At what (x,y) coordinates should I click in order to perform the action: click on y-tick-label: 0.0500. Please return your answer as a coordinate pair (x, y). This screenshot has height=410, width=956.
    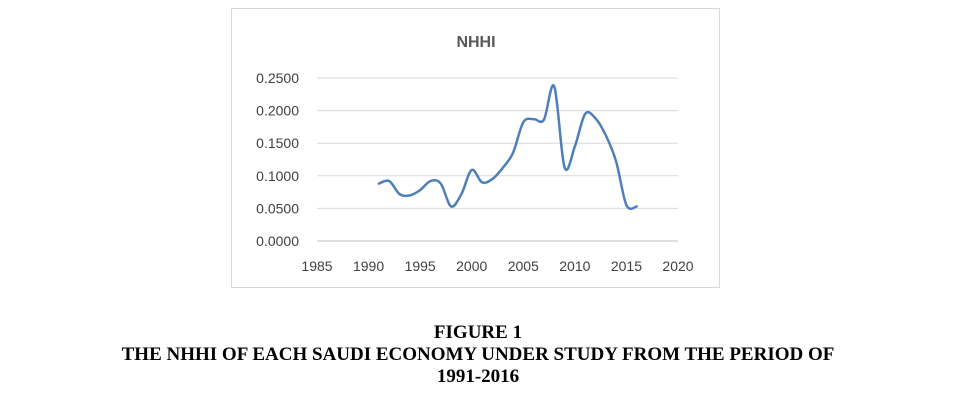
    Looking at the image, I should click on (277, 208).